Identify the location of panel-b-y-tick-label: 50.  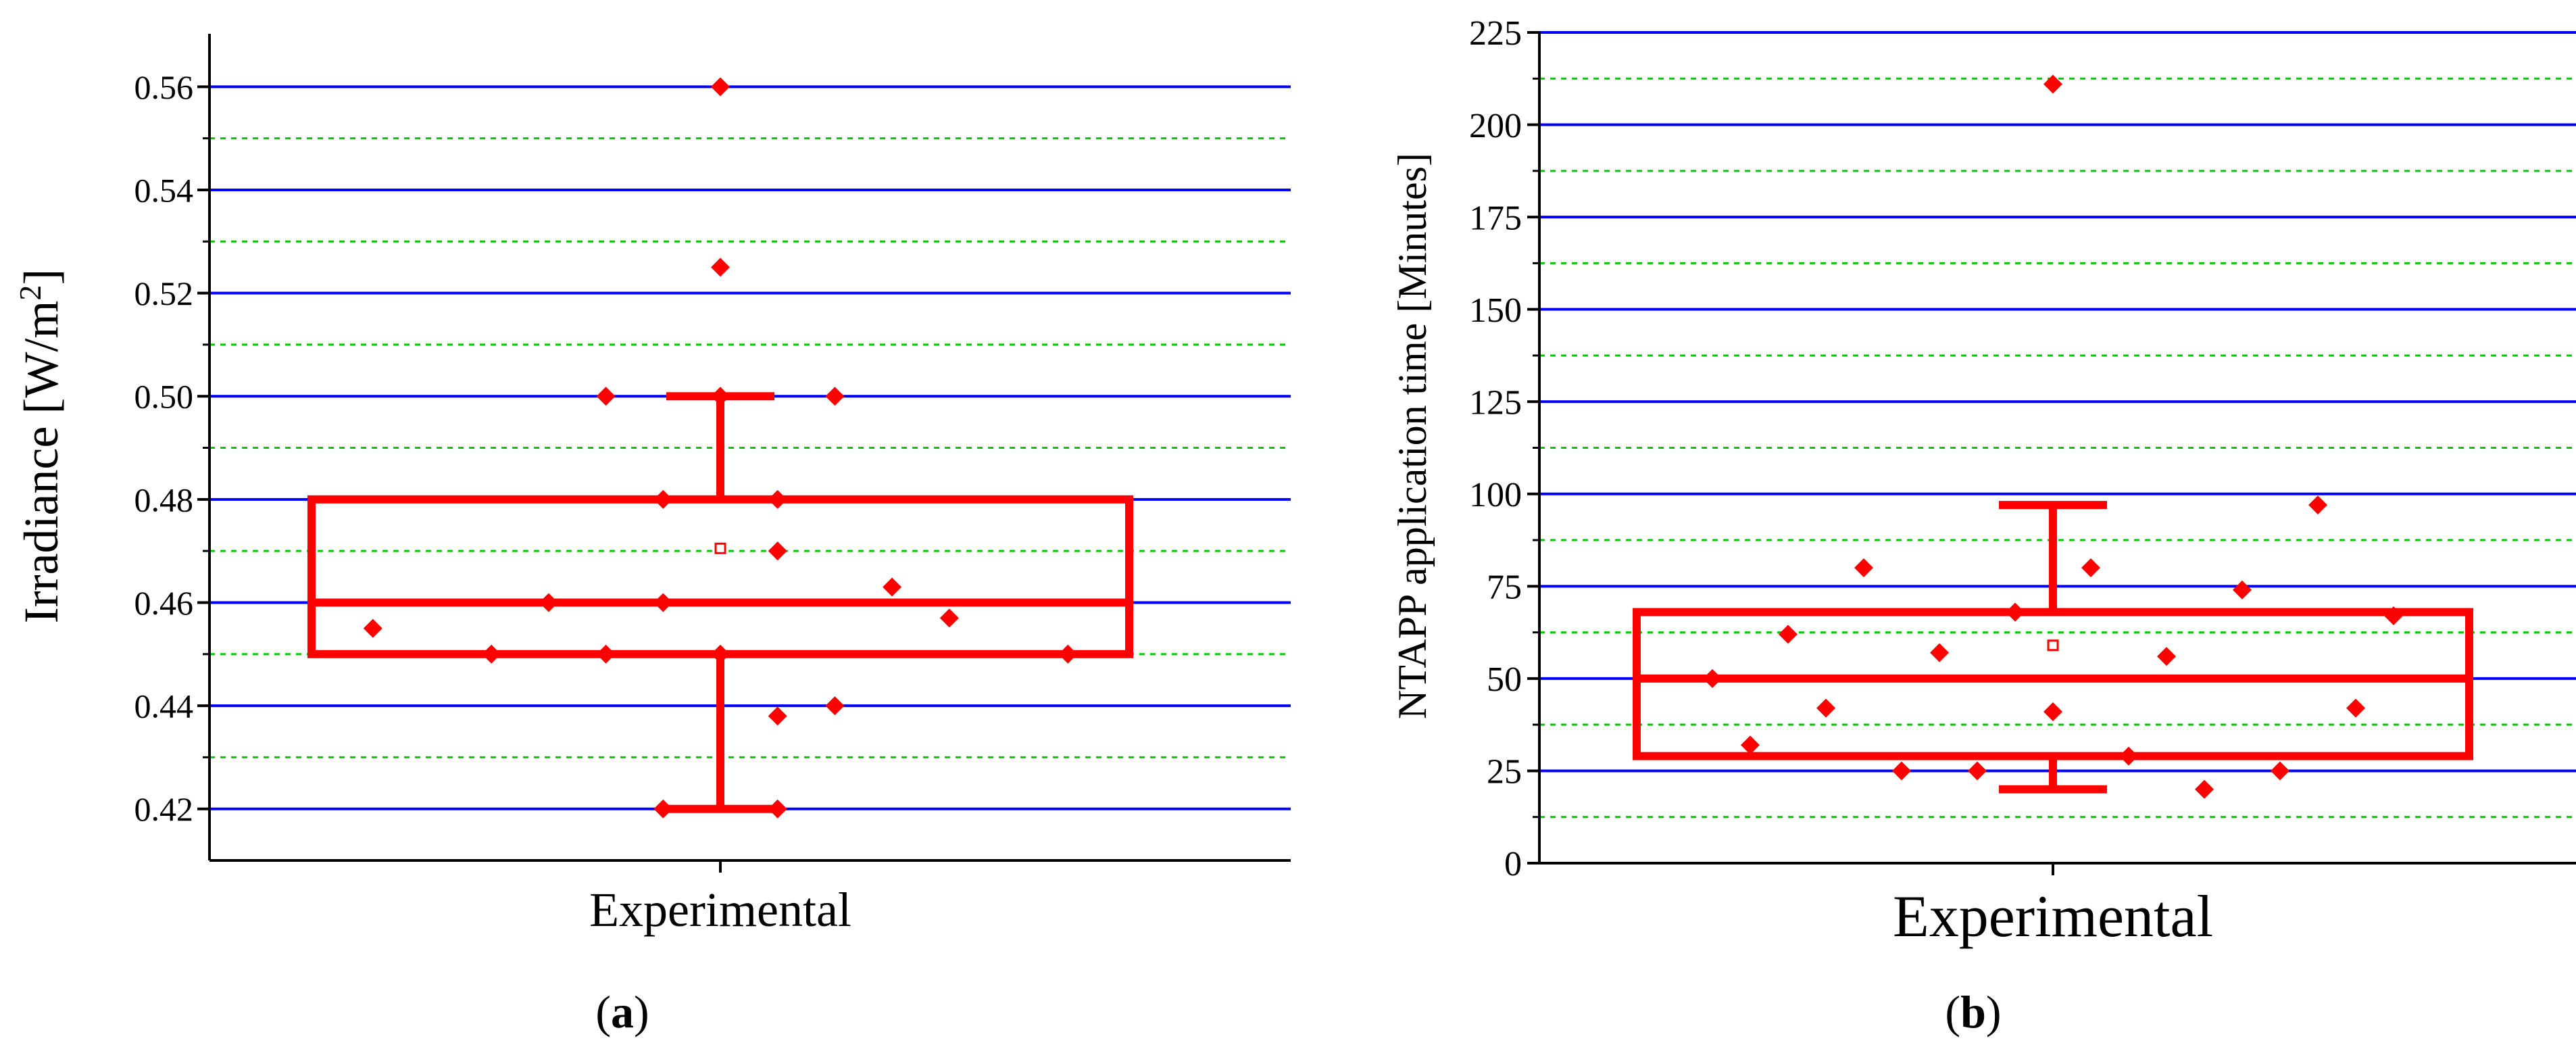
(1505, 679).